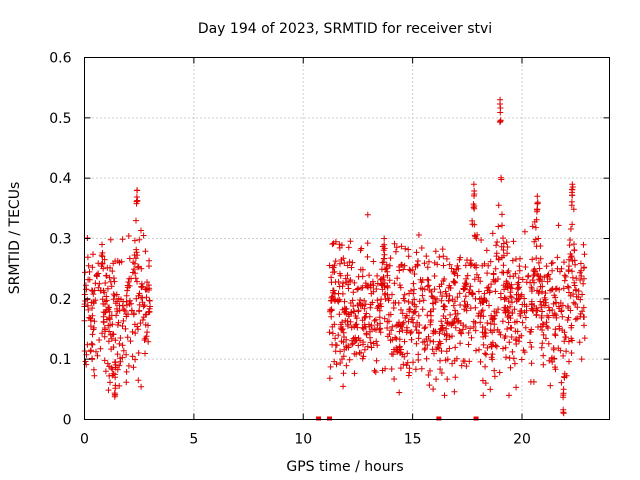  What do you see at coordinates (329, 418) in the screenshot?
I see `baseline-marker` at bounding box center [329, 418].